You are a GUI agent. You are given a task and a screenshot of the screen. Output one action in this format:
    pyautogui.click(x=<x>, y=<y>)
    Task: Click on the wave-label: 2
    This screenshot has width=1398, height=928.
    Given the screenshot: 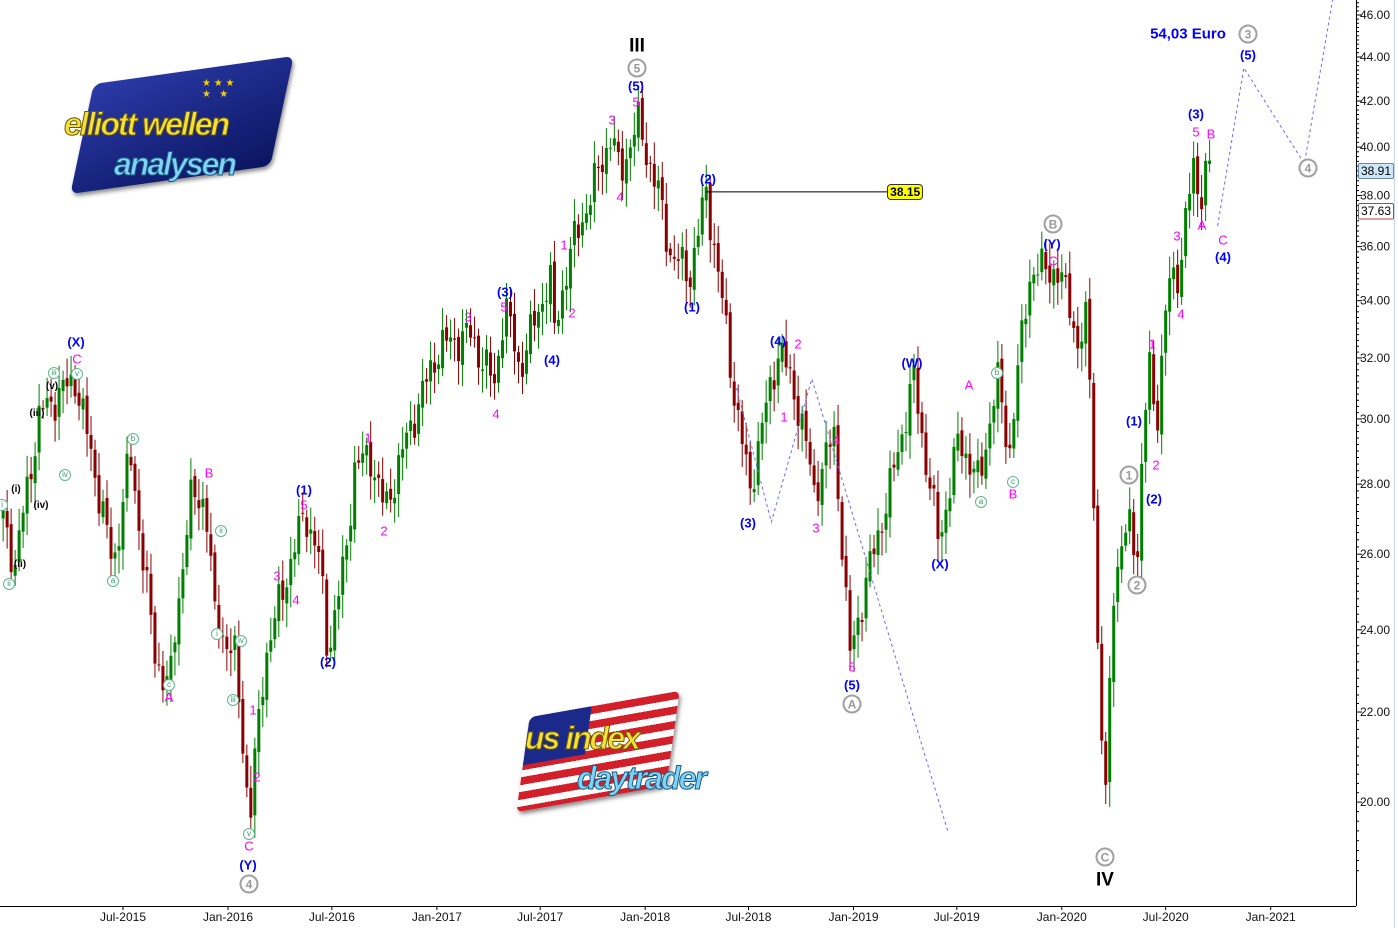 What is the action you would take?
    pyautogui.click(x=1137, y=585)
    